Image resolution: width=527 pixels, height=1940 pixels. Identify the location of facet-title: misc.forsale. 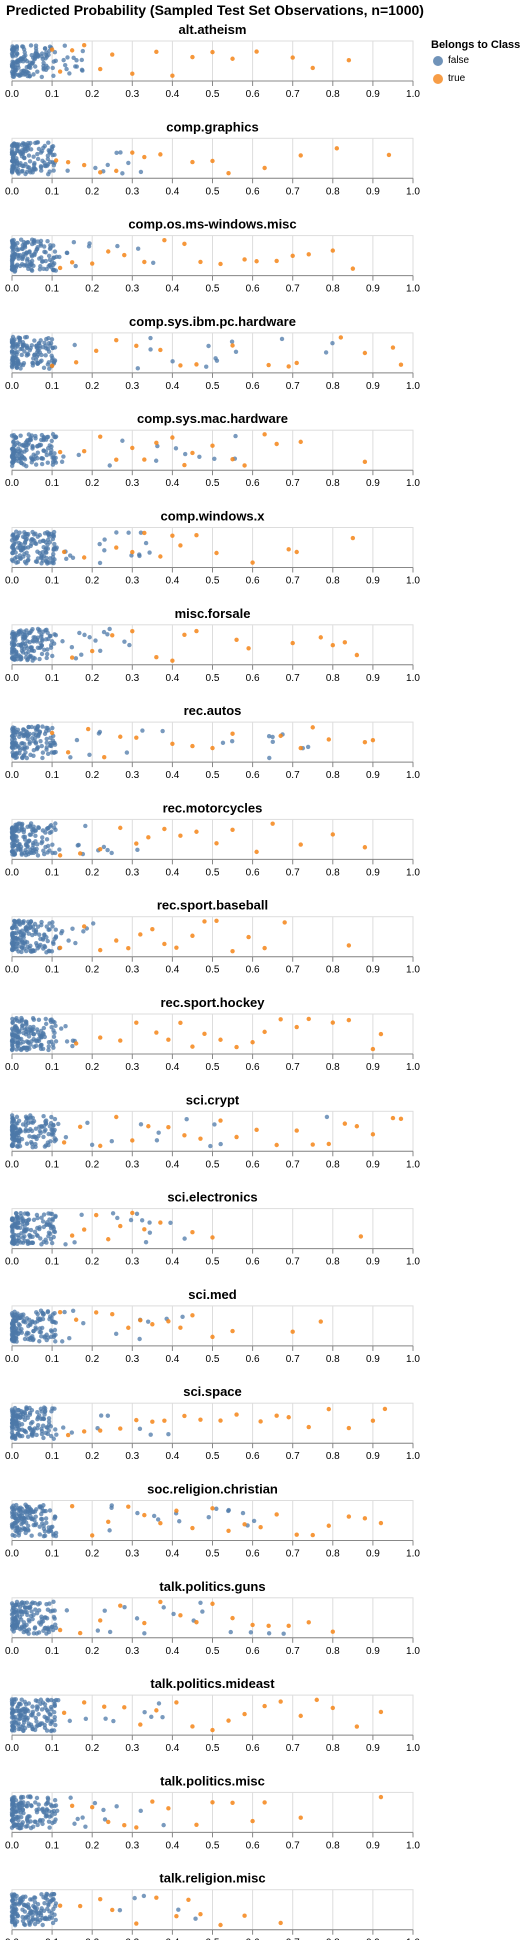
(213, 613).